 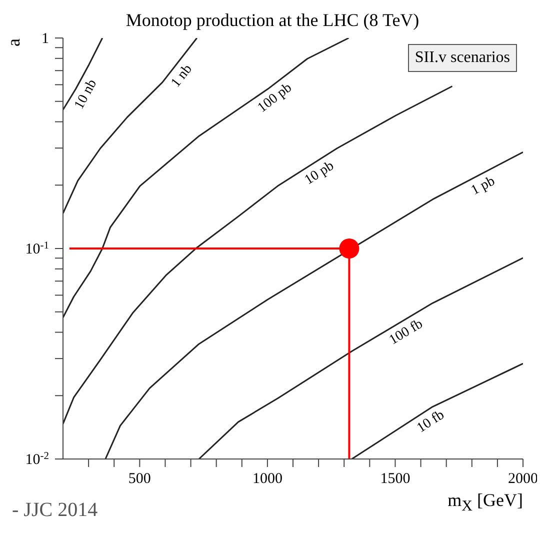 What do you see at coordinates (14, 42) in the screenshot?
I see `y-axis-title: a` at bounding box center [14, 42].